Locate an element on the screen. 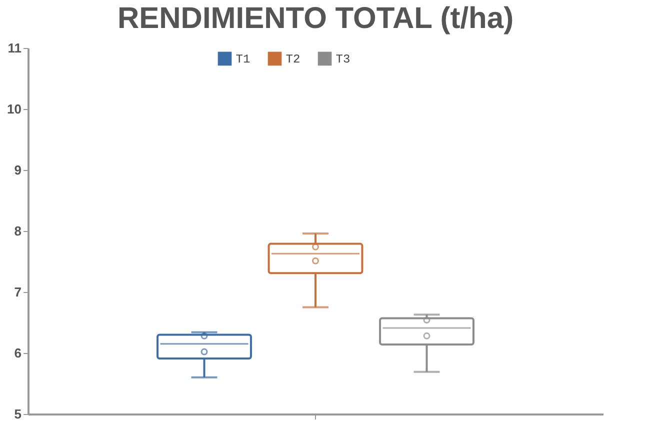 This screenshot has height=438, width=650. legend-label: T1 is located at coordinates (243, 59).